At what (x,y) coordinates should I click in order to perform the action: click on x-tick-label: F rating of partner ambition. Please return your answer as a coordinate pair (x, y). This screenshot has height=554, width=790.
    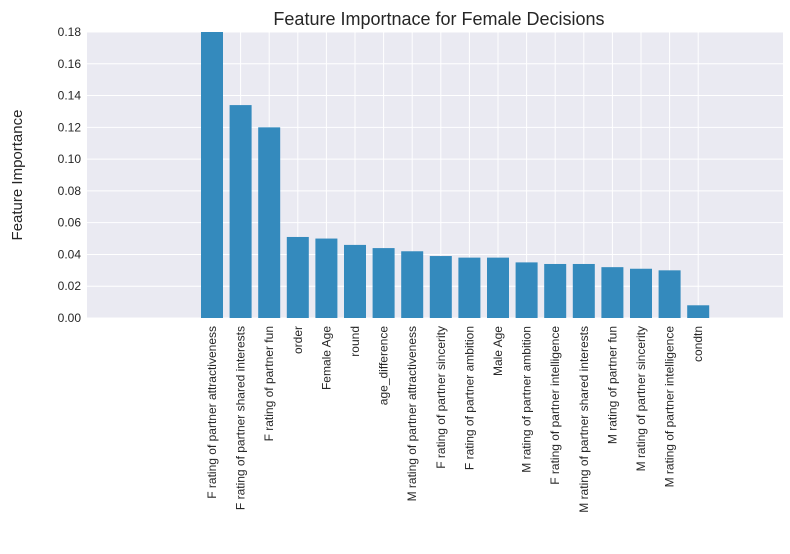
    Looking at the image, I should click on (469, 398).